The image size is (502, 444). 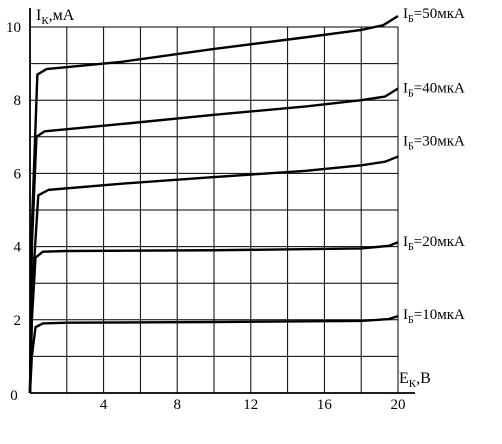 I want to click on curve-label: IБ=30мкА, so click(x=434, y=143).